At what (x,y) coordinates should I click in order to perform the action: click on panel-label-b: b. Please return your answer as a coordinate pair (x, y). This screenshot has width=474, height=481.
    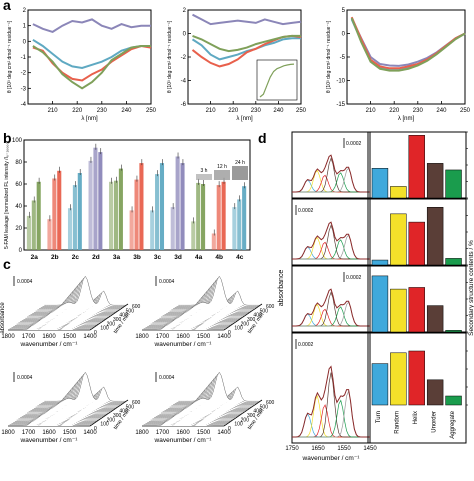
    Looking at the image, I should click on (7, 138).